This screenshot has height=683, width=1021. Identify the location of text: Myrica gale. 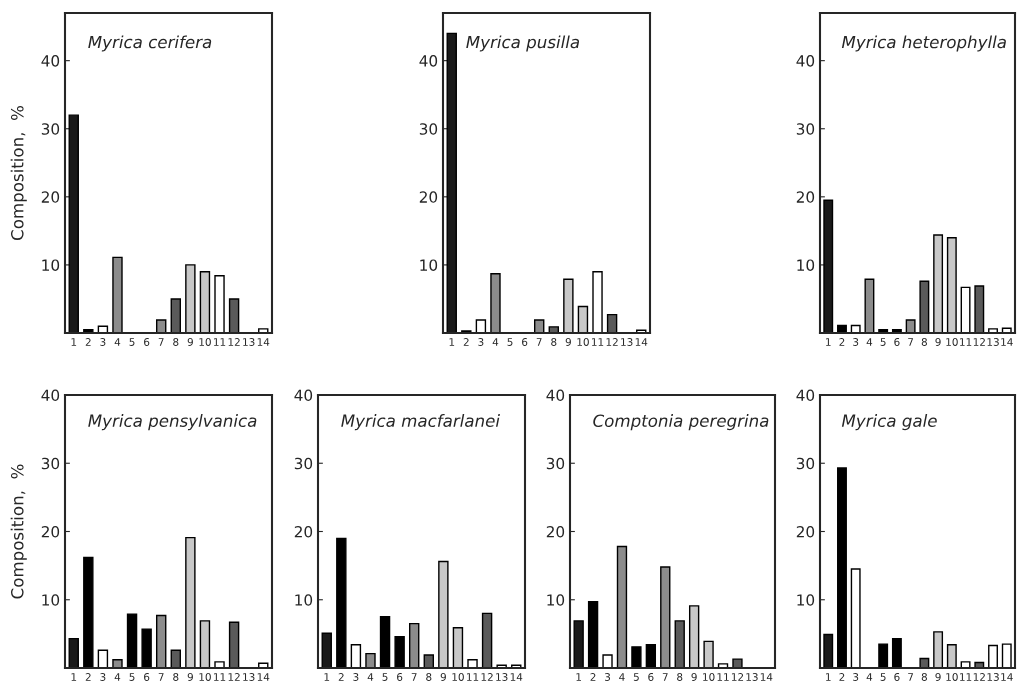
(889, 422).